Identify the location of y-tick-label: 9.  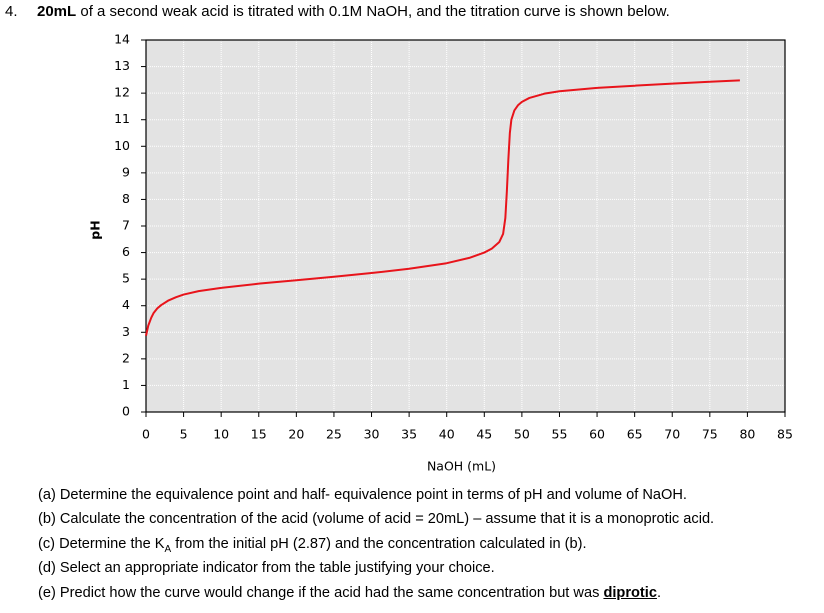
(126, 171).